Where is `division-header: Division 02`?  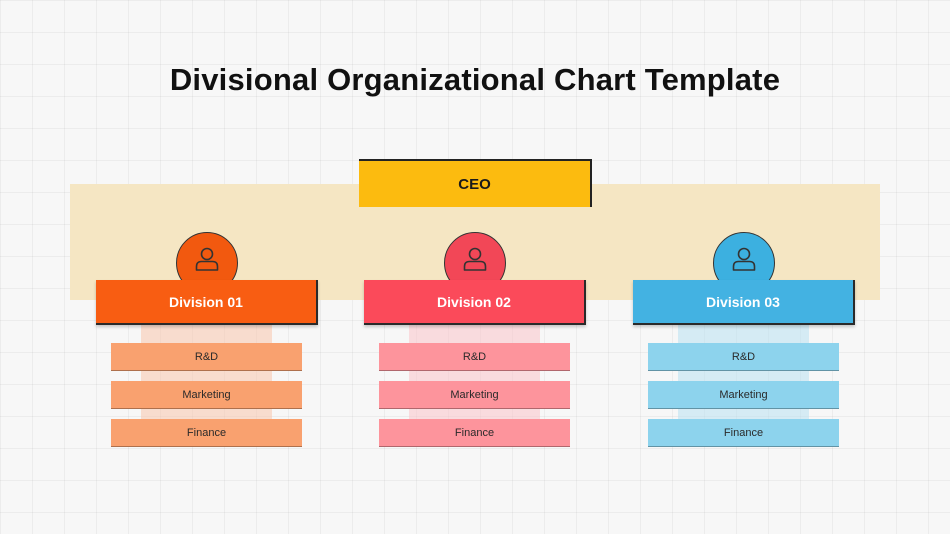 division-header: Division 02 is located at coordinates (475, 302).